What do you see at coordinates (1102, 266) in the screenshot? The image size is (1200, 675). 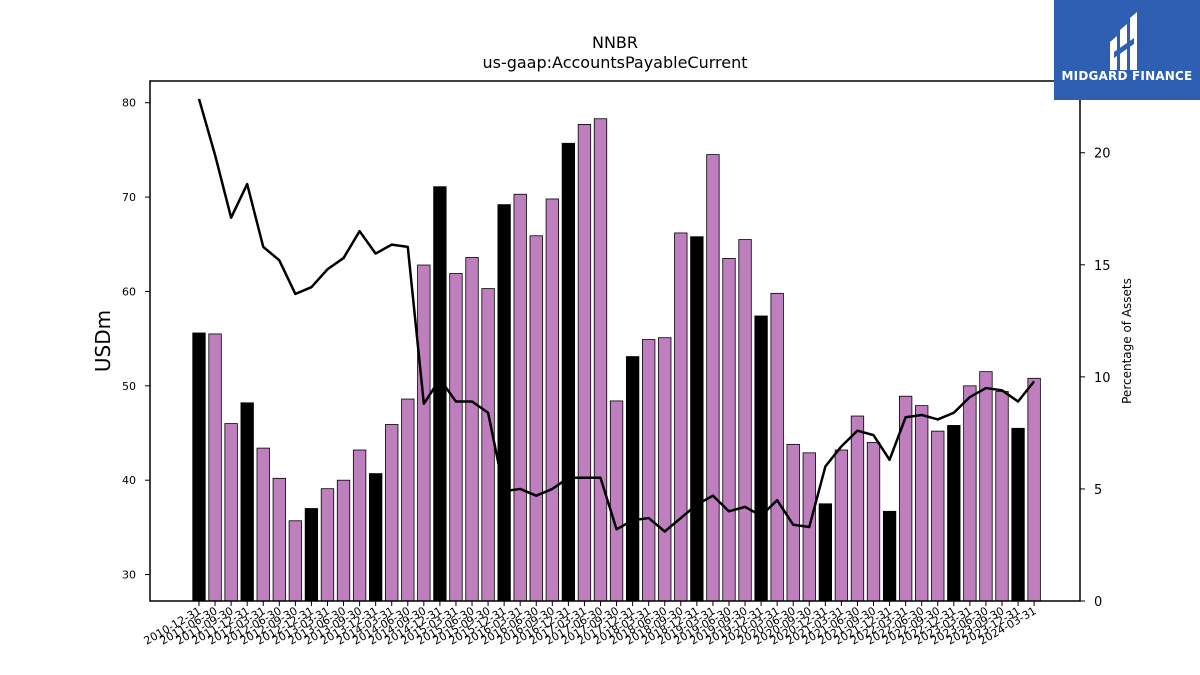 I see `y2-tick-label: 15` at bounding box center [1102, 266].